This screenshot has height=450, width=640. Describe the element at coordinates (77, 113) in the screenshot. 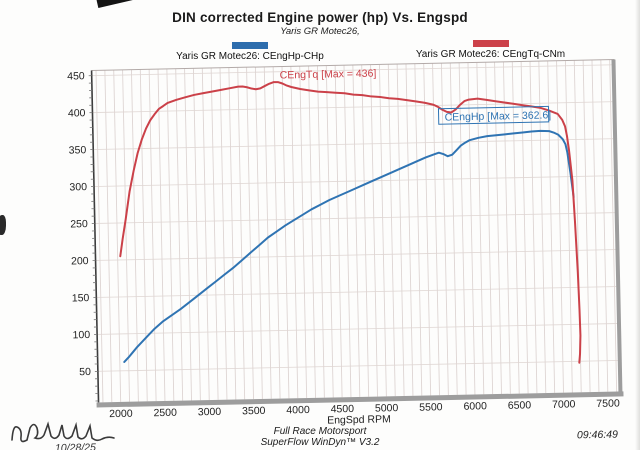

I see `y-tick-label: 400` at that location.